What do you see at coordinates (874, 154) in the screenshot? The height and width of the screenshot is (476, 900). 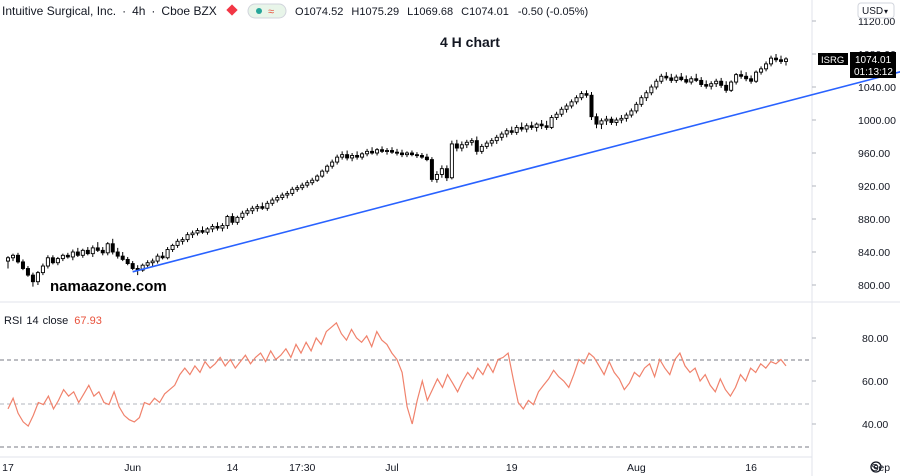 I see `price-tick-label: 960.00` at bounding box center [874, 154].